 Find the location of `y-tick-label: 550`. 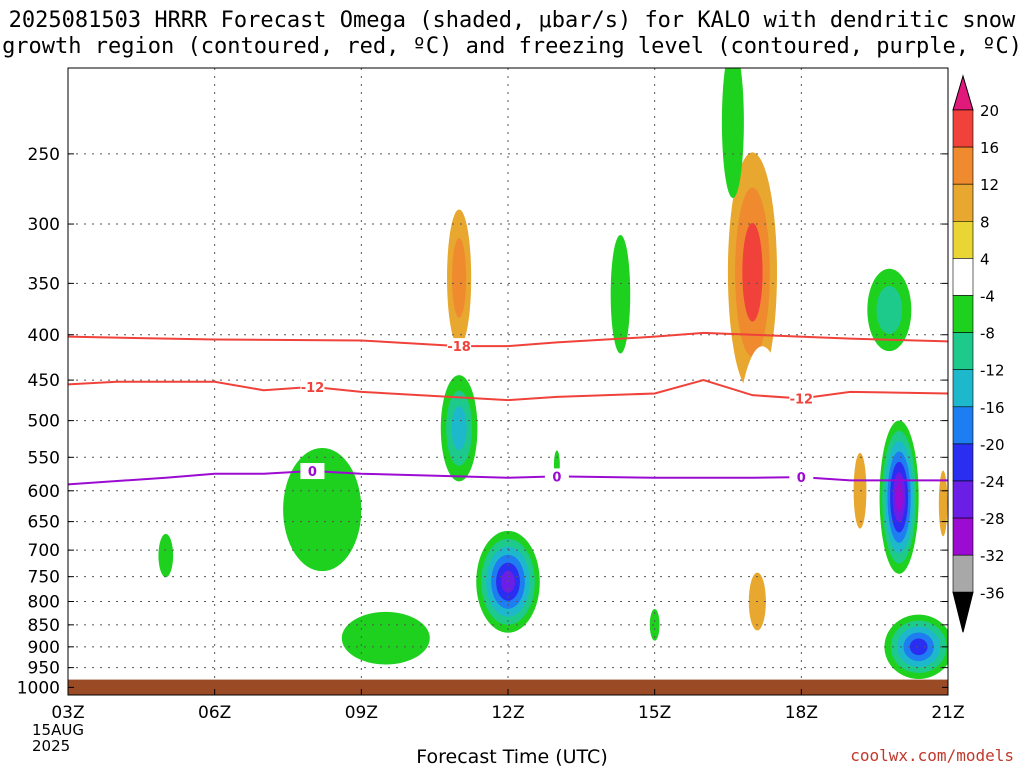

y-tick-label: 550 is located at coordinates (44, 458).